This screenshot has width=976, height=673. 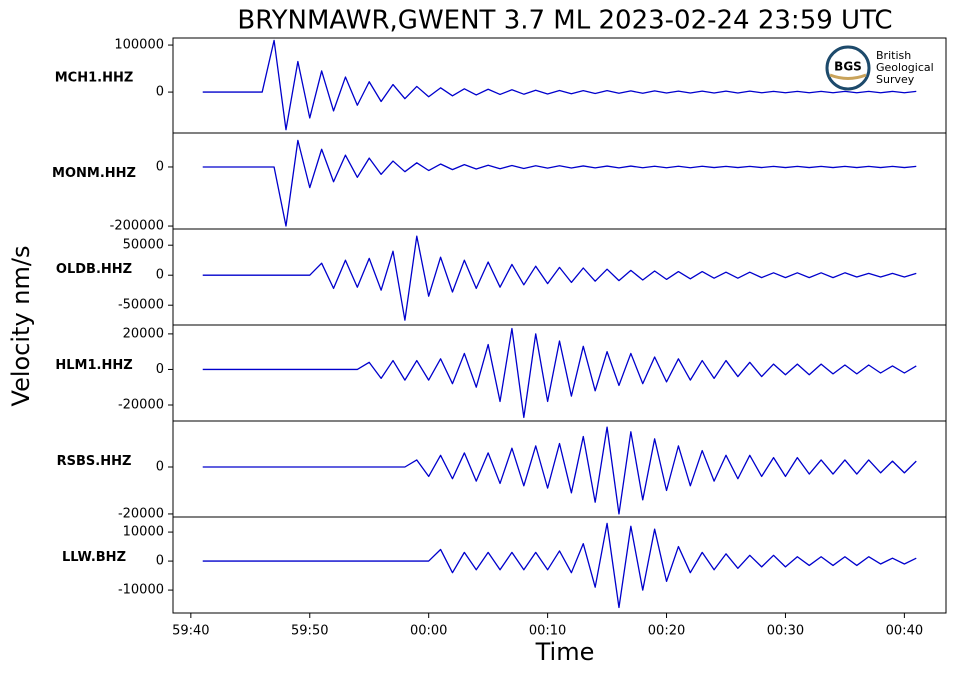 I want to click on station-label: OLDB.HHZ, so click(x=94, y=269).